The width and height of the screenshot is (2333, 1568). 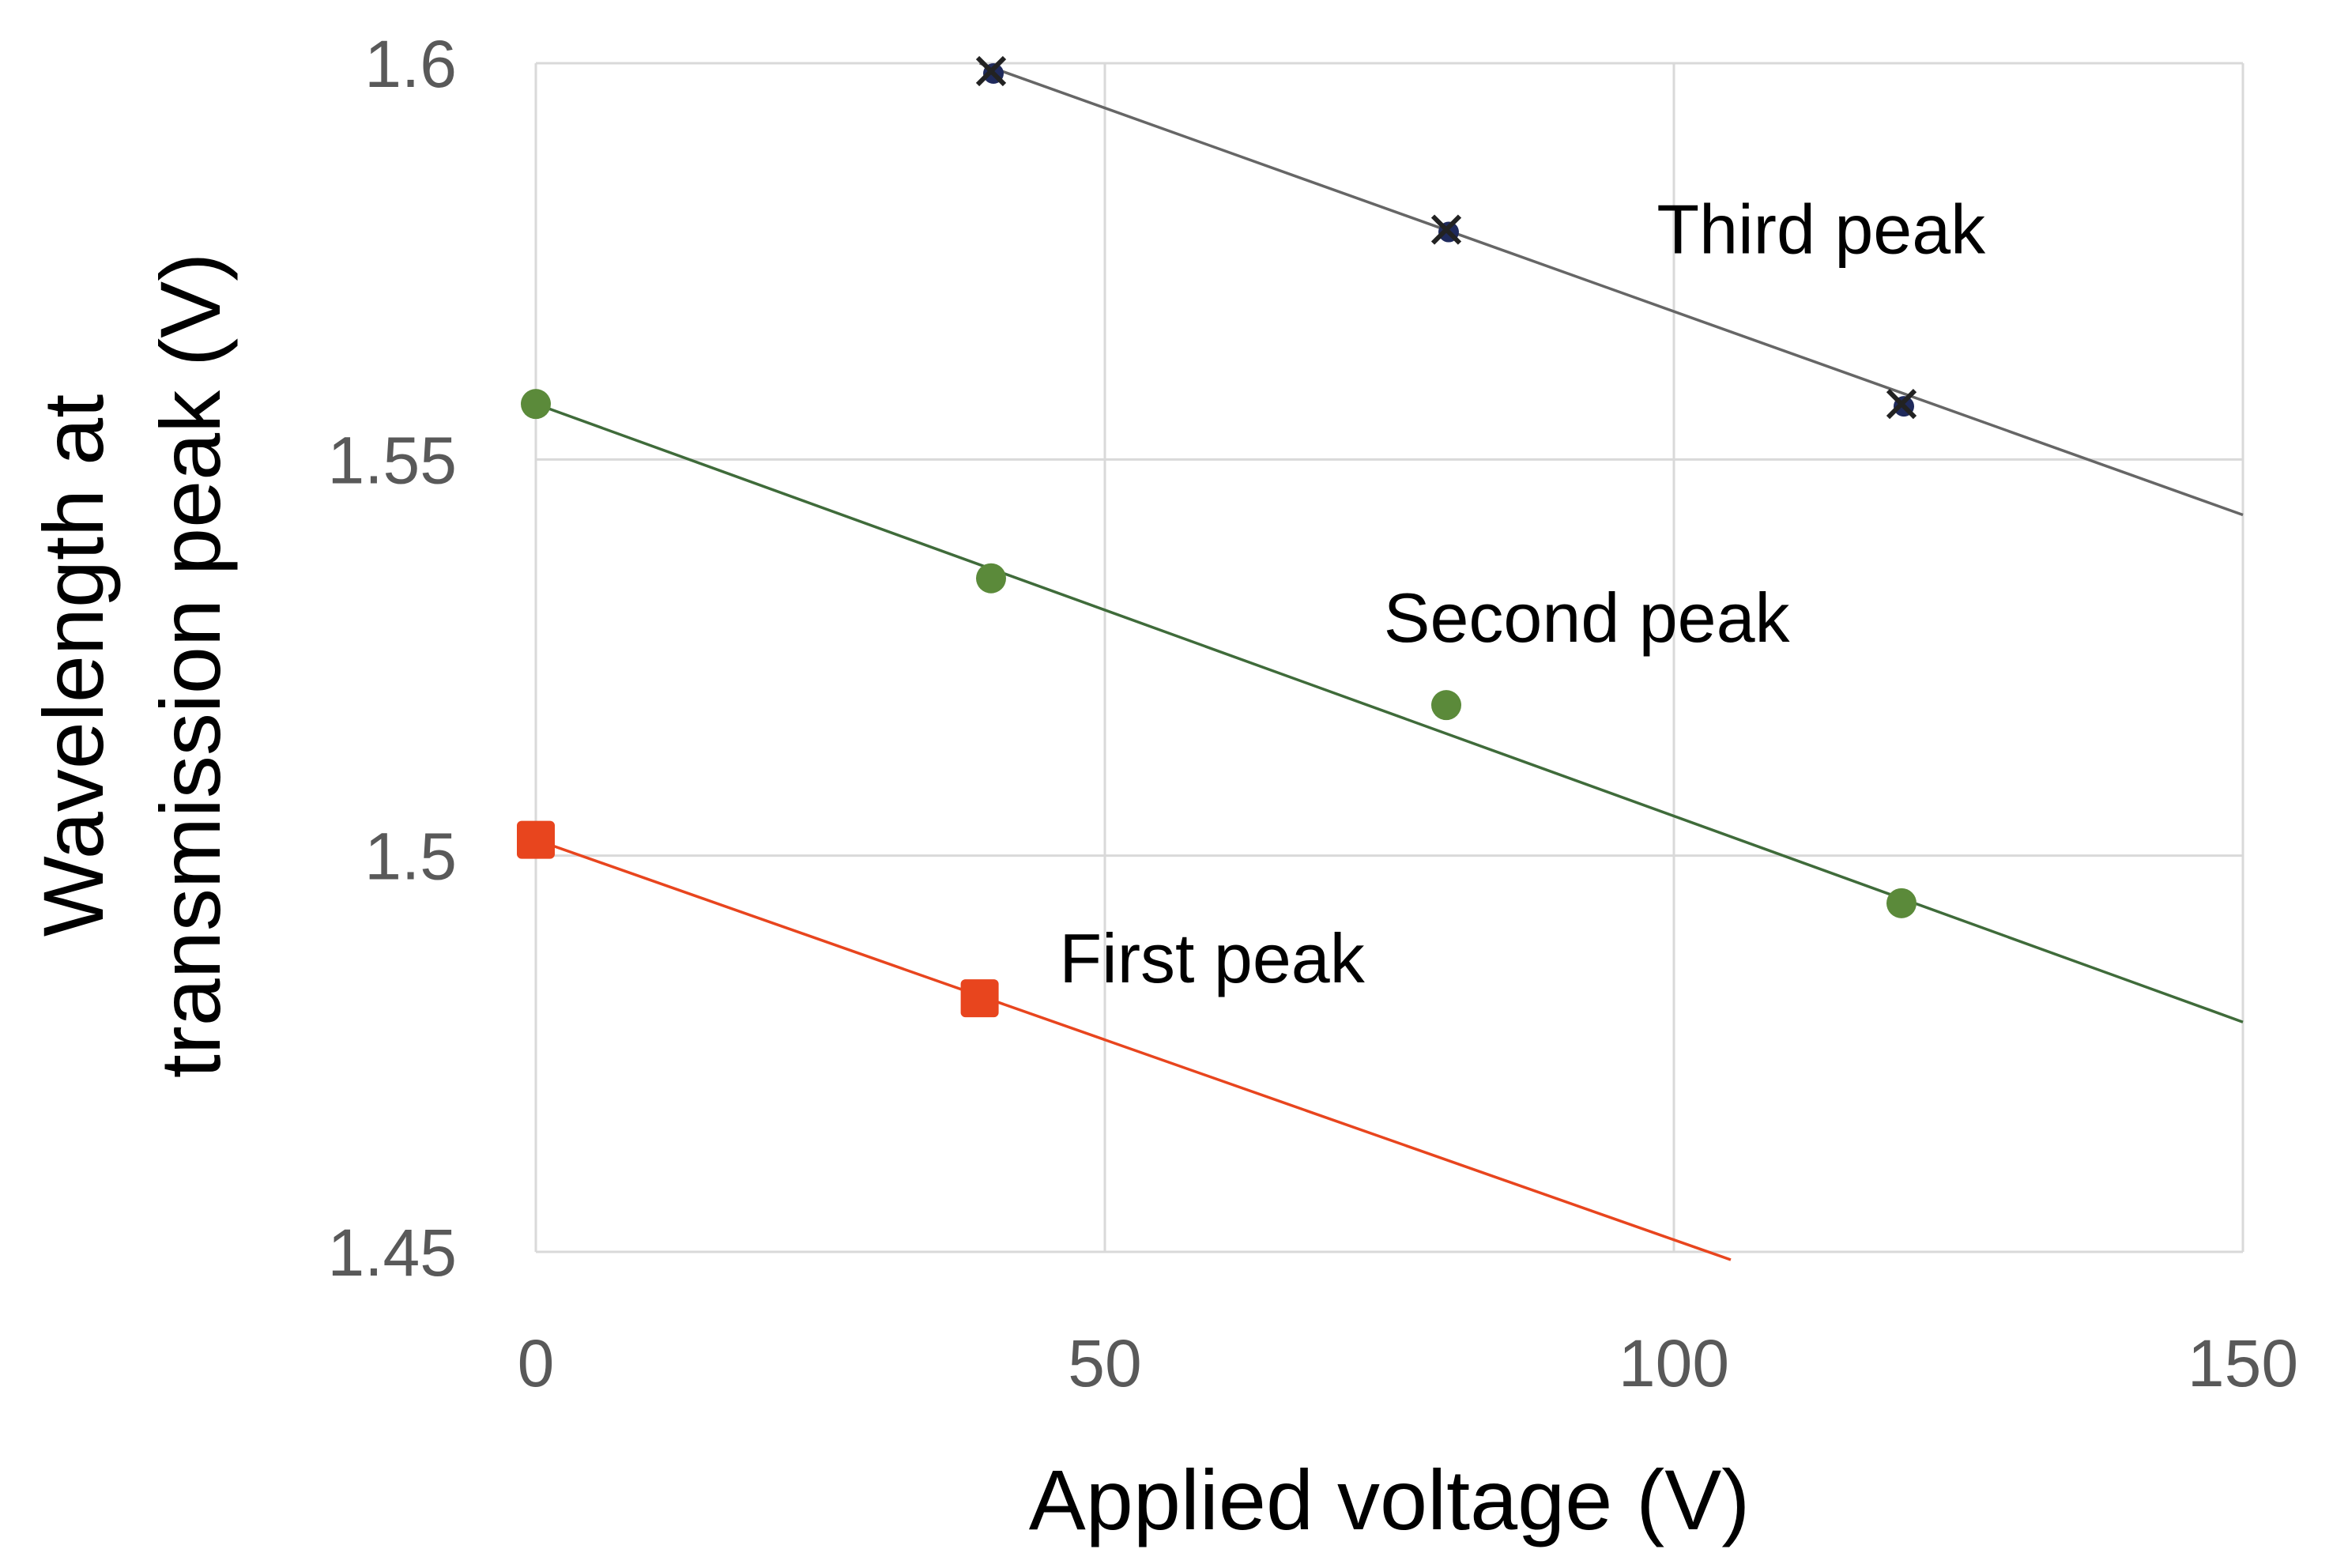 What do you see at coordinates (1674, 1363) in the screenshot?
I see `x-tick-label: 100` at bounding box center [1674, 1363].